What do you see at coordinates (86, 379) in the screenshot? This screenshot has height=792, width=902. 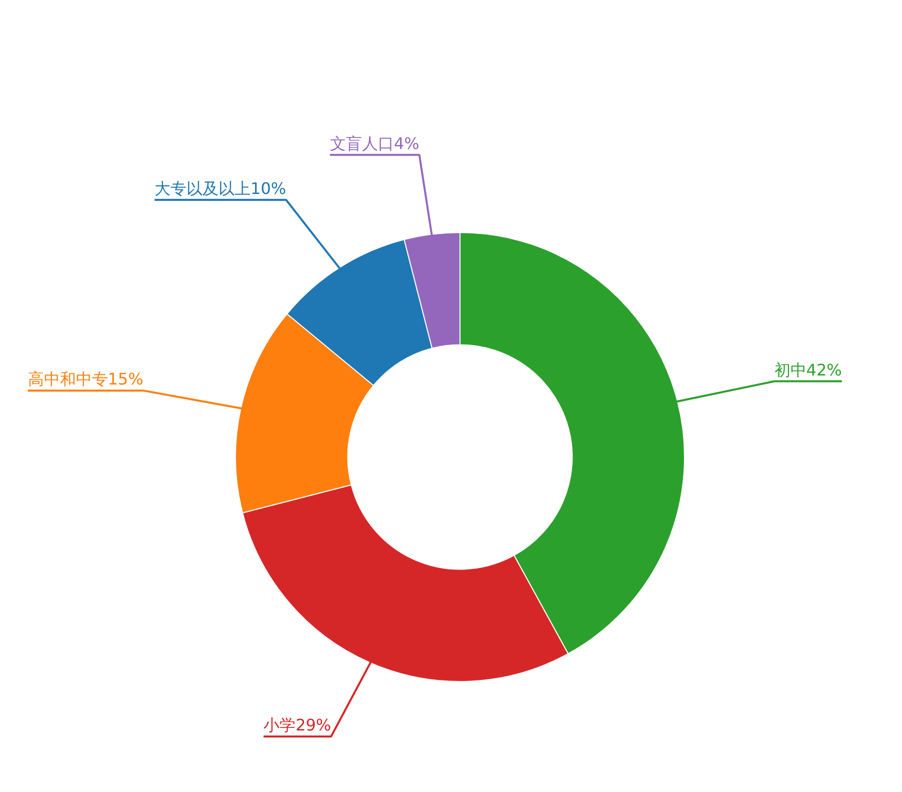 I see `slice-label: 高中和中专15%` at bounding box center [86, 379].